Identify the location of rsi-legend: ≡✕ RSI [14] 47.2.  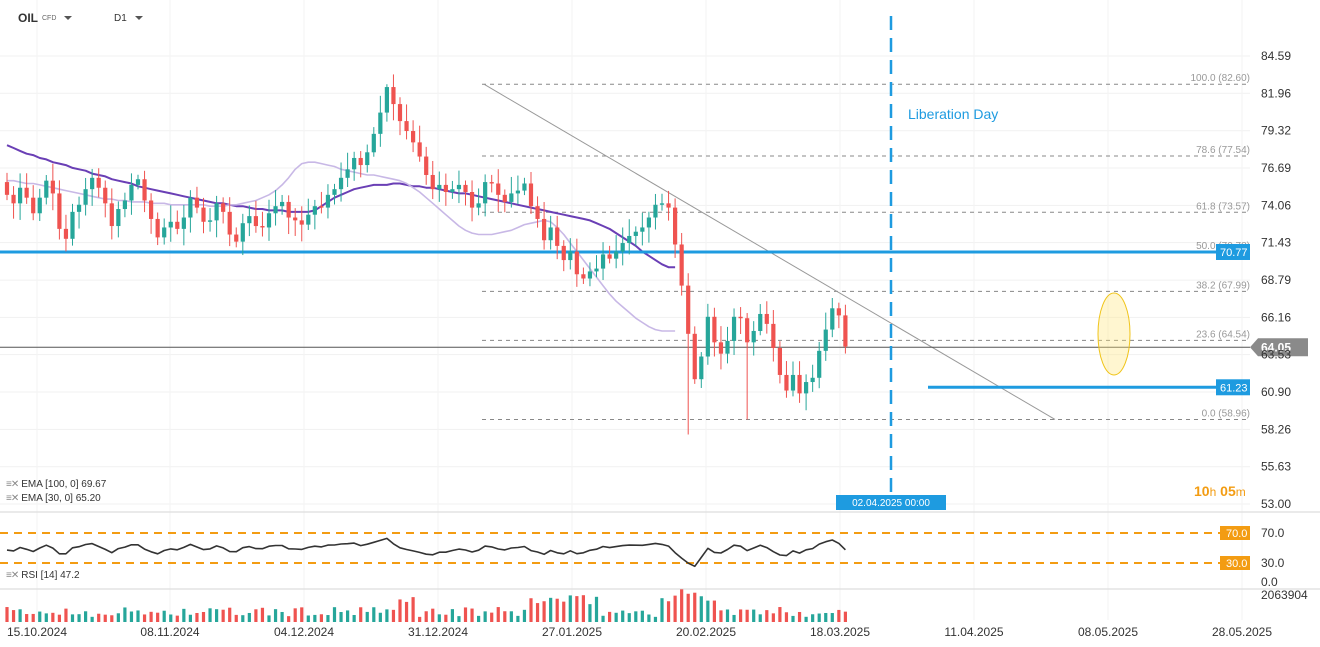
(43, 575).